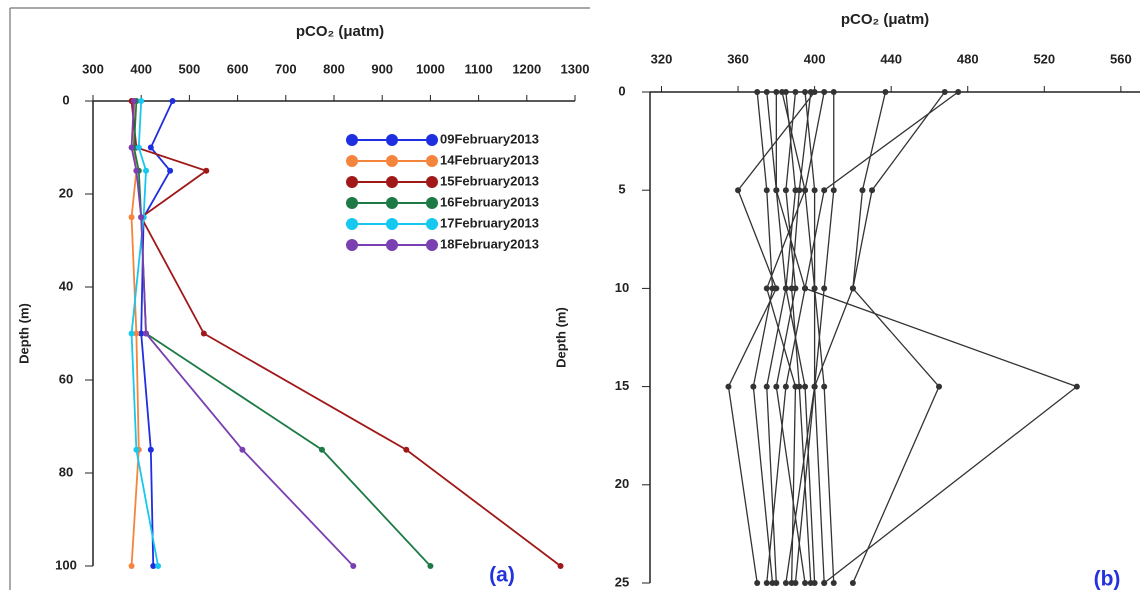  Describe the element at coordinates (738, 58) in the screenshot. I see `x-tick-label: 360` at that location.